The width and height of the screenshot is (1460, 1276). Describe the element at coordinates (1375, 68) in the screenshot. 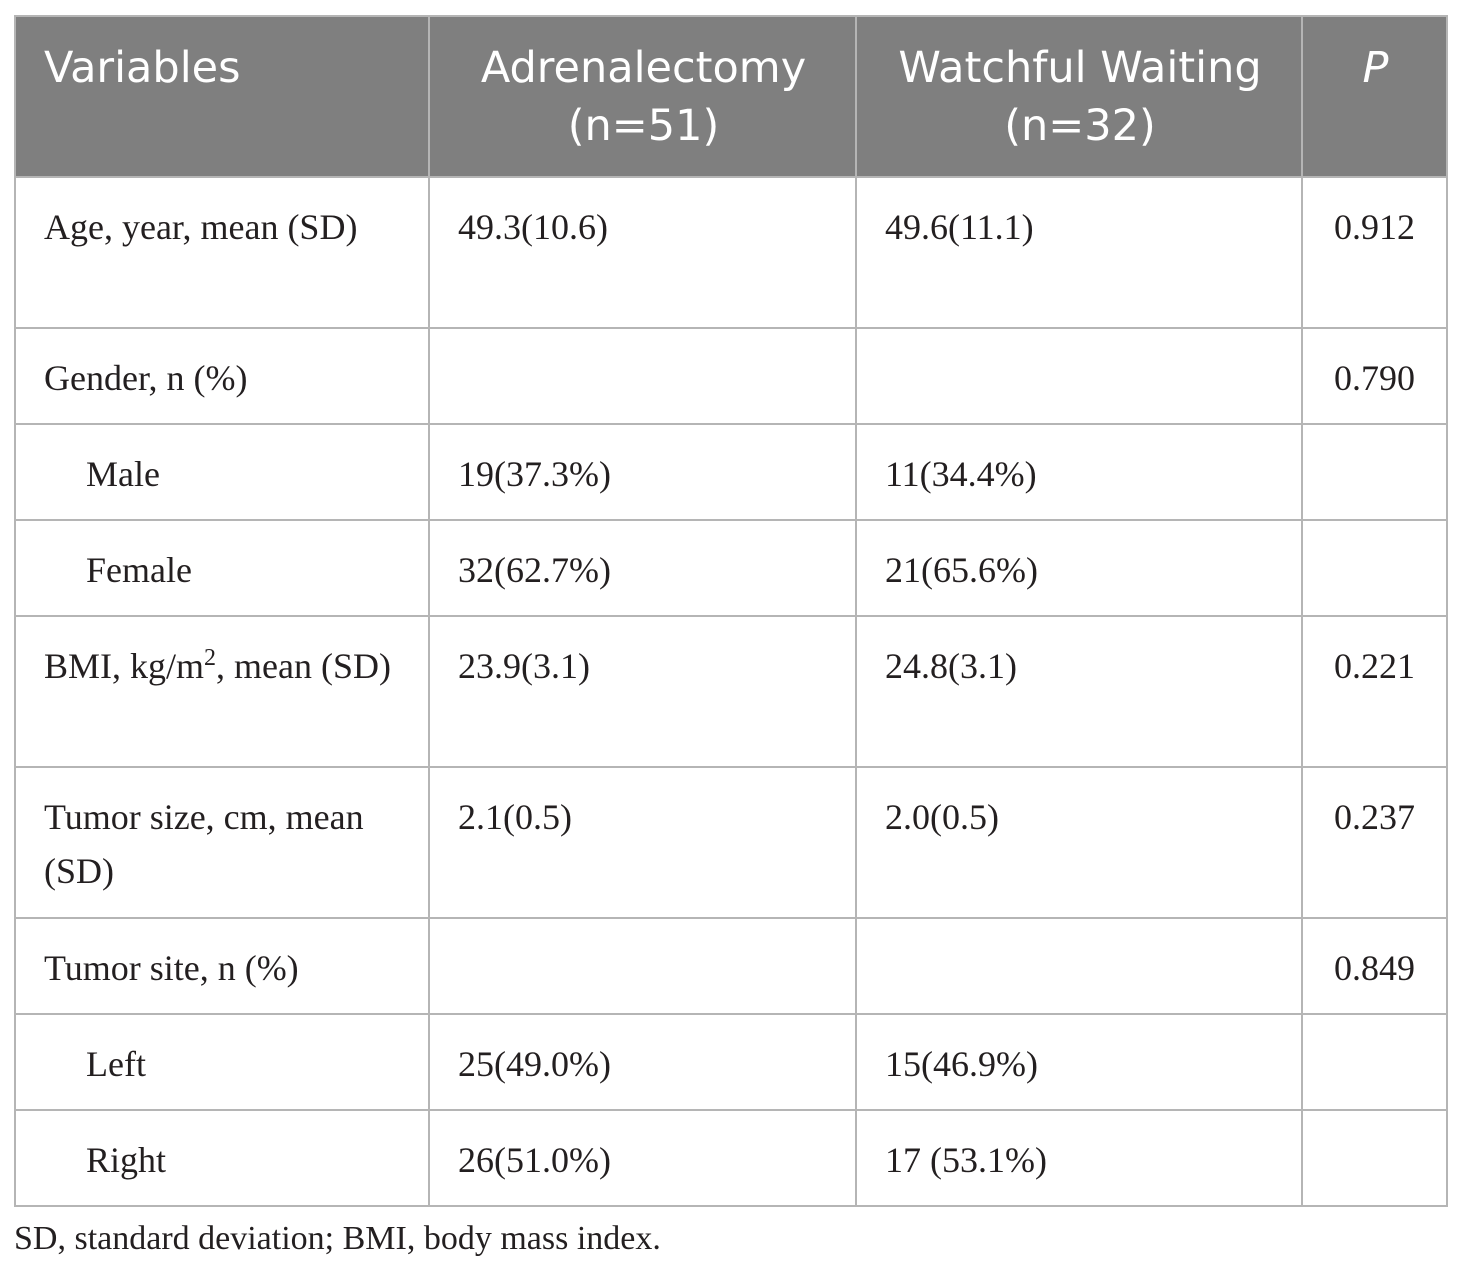

I see `header-p-label: P` at that location.